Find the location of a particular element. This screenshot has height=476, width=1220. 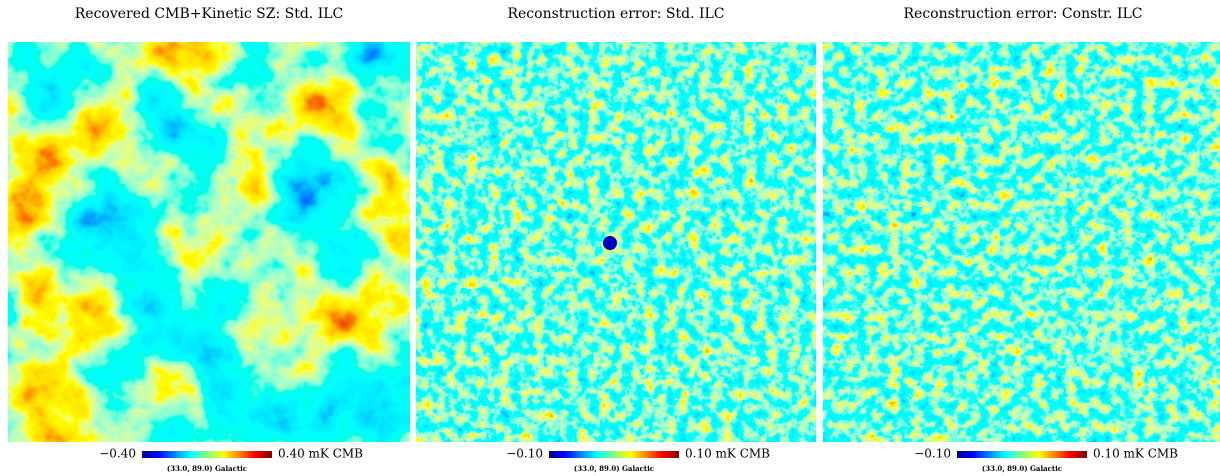

colorbar-max: 0.40 mK CMB is located at coordinates (320, 454).